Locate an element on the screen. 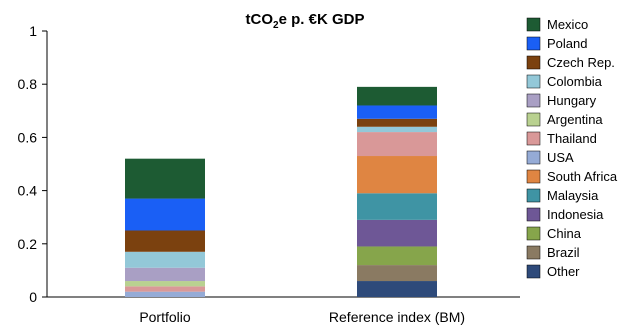 The height and width of the screenshot is (329, 639). chart-title: tCO2e p. €K GDP is located at coordinates (305, 21).